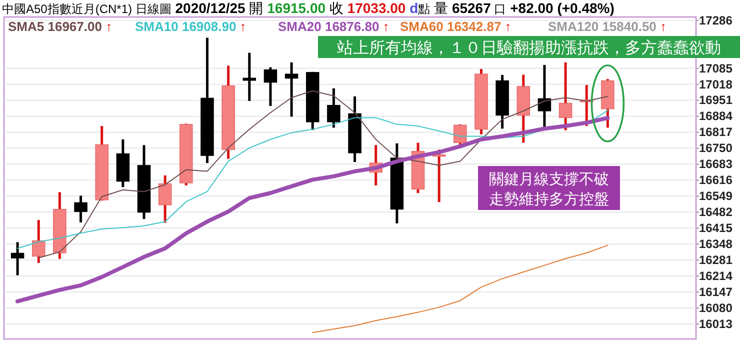 The image size is (740, 343). Describe the element at coordinates (716, 164) in the screenshot. I see `y-tick-label: 16683` at that location.